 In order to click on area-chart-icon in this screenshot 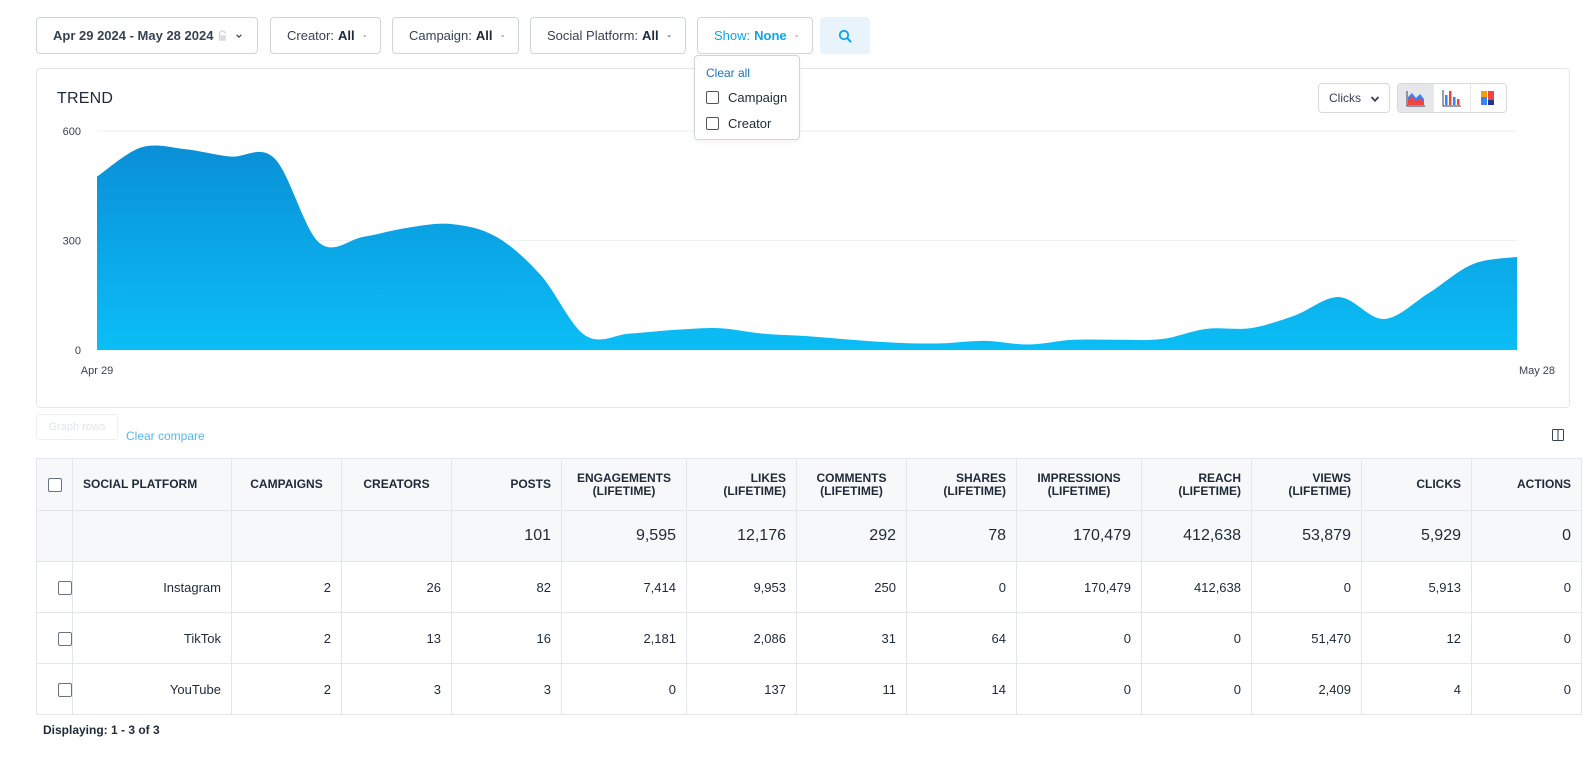, I will do `click(1415, 99)`.